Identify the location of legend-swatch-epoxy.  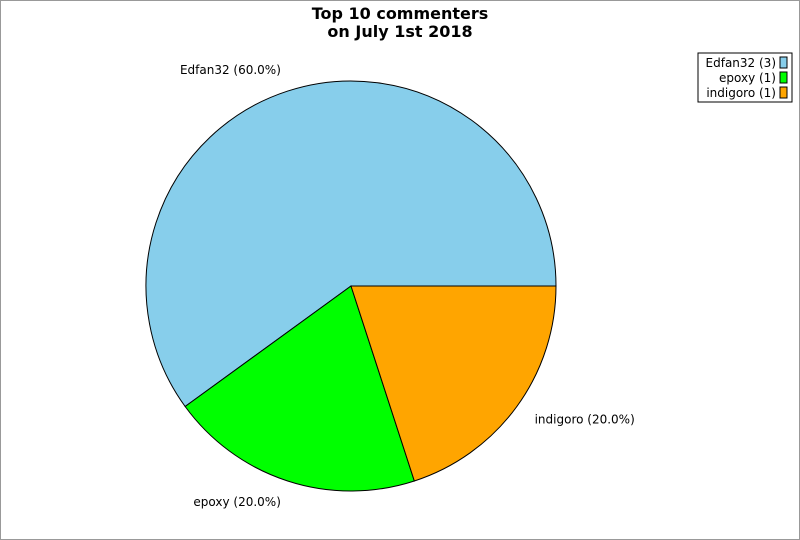
(783, 77).